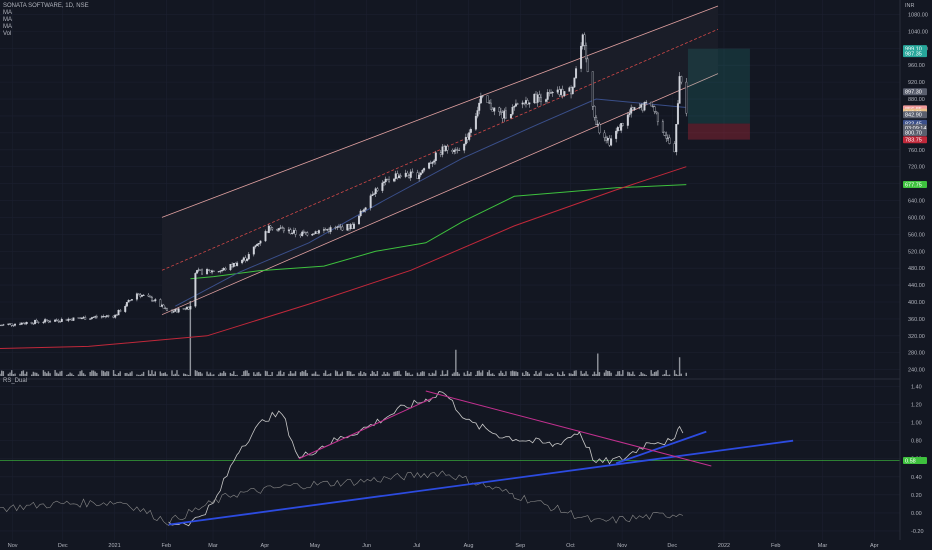 This screenshot has width=932, height=550. Describe the element at coordinates (315, 546) in the screenshot. I see `time-tick-label: May` at that location.